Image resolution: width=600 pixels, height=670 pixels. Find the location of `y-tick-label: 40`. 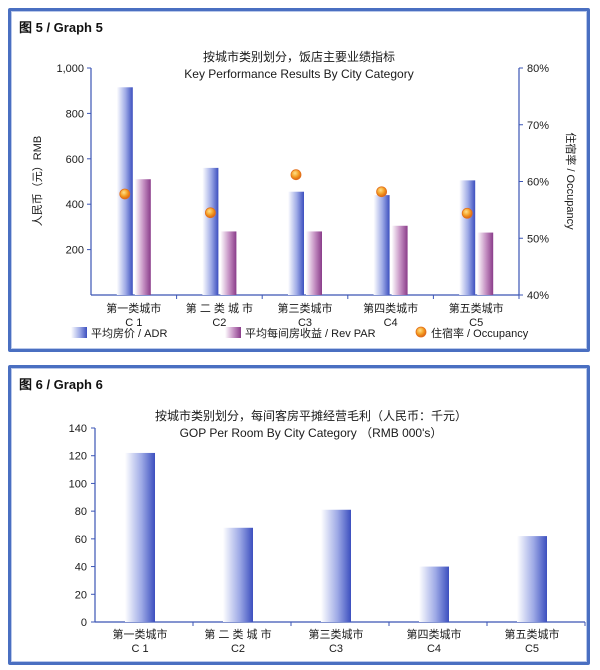

y-tick-label: 40 is located at coordinates (81, 568).